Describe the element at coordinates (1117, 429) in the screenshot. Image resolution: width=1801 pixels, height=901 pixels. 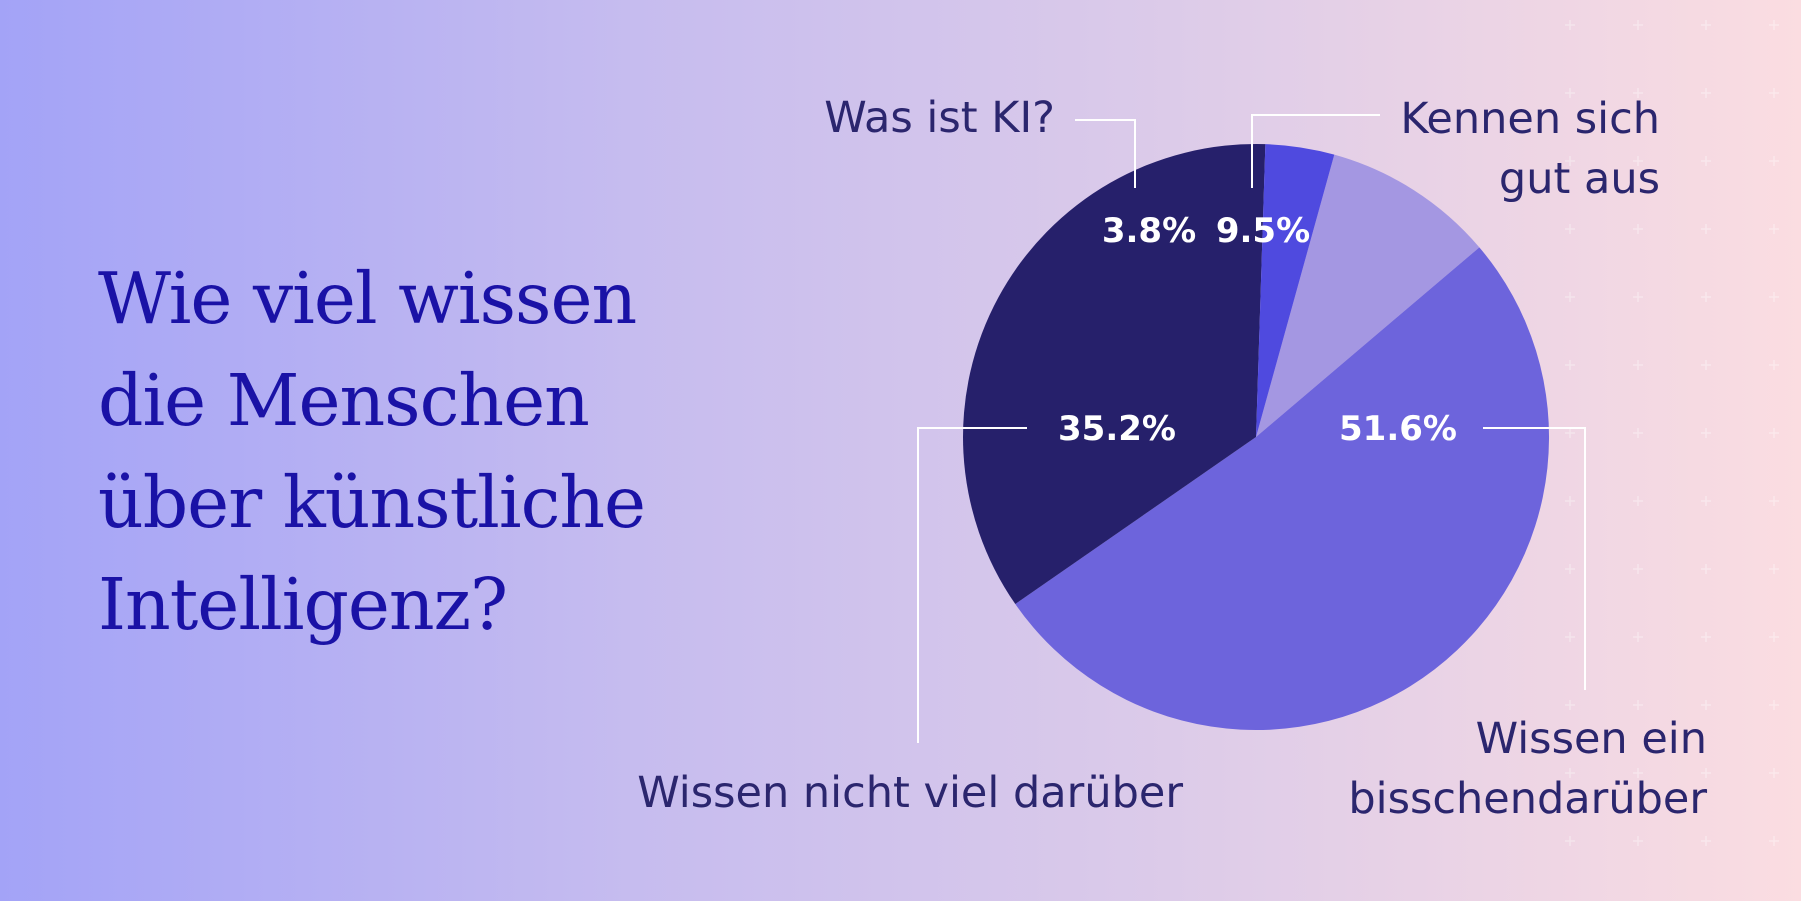
I see `slice-value-label-2: 35.2%` at that location.